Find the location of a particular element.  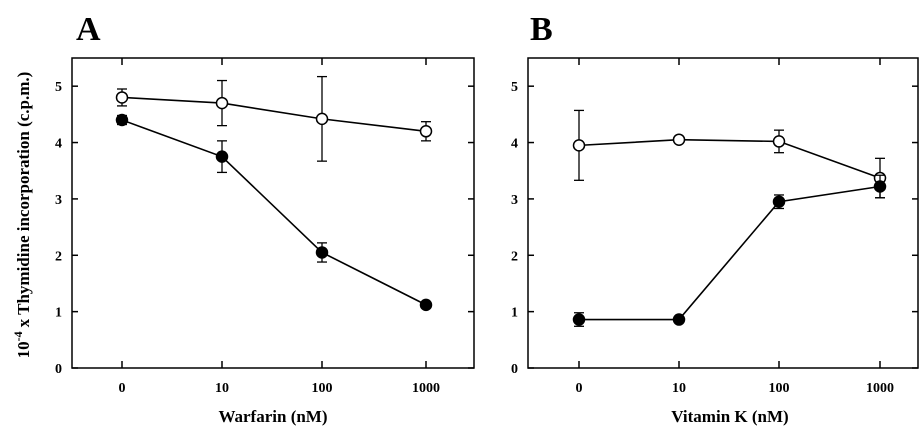

panel-a-y-tick-label: 3 is located at coordinates (58, 200).